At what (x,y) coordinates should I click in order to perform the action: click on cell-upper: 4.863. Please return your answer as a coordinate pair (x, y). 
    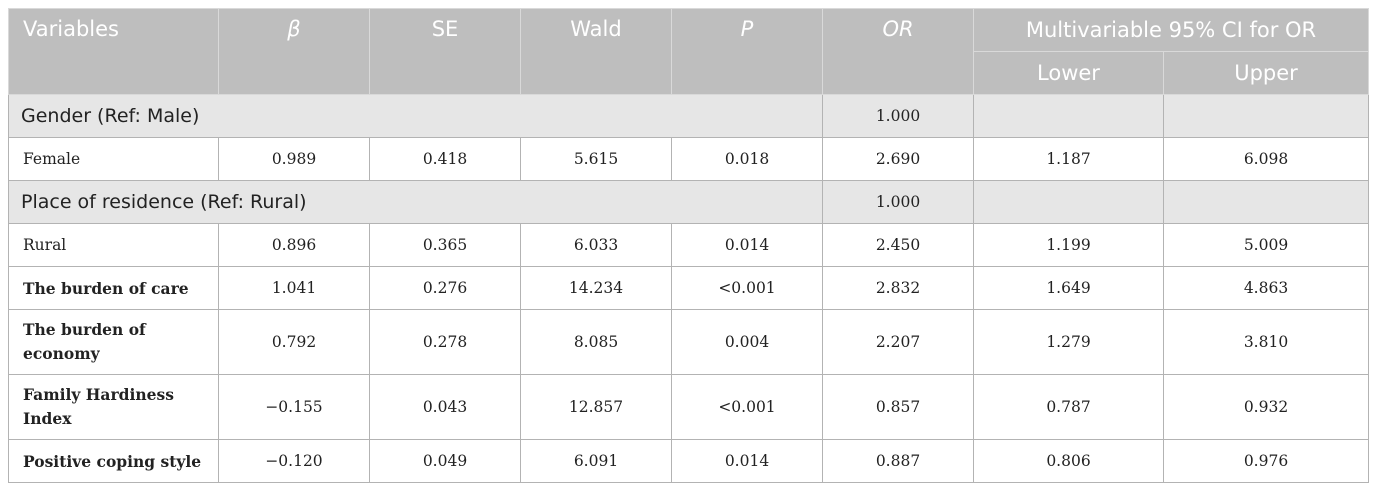
    Looking at the image, I should click on (1266, 288).